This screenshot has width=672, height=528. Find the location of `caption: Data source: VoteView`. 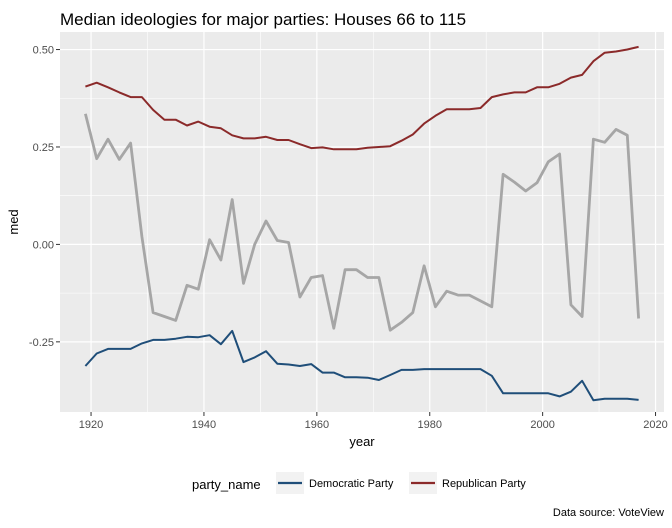

caption: Data source: VoteView is located at coordinates (608, 513).